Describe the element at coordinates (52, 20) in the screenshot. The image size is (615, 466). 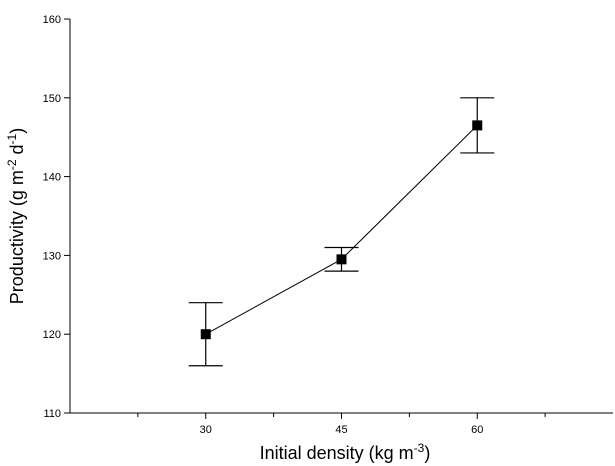
I see `y-tick-label: 160` at that location.